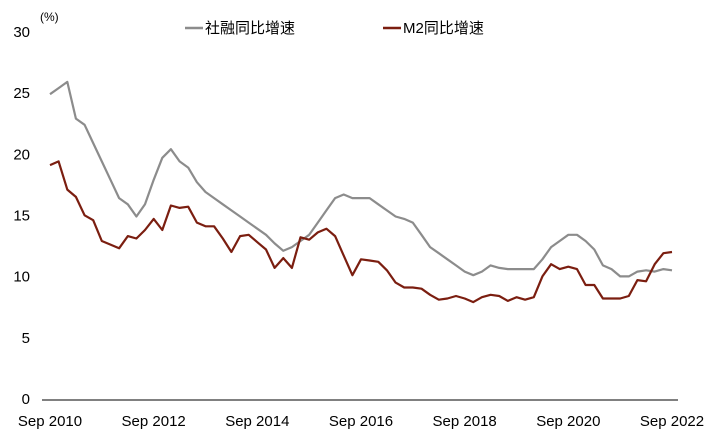 The image size is (720, 441). What do you see at coordinates (465, 421) in the screenshot?
I see `x-tick-label: Sep 2018` at bounding box center [465, 421].